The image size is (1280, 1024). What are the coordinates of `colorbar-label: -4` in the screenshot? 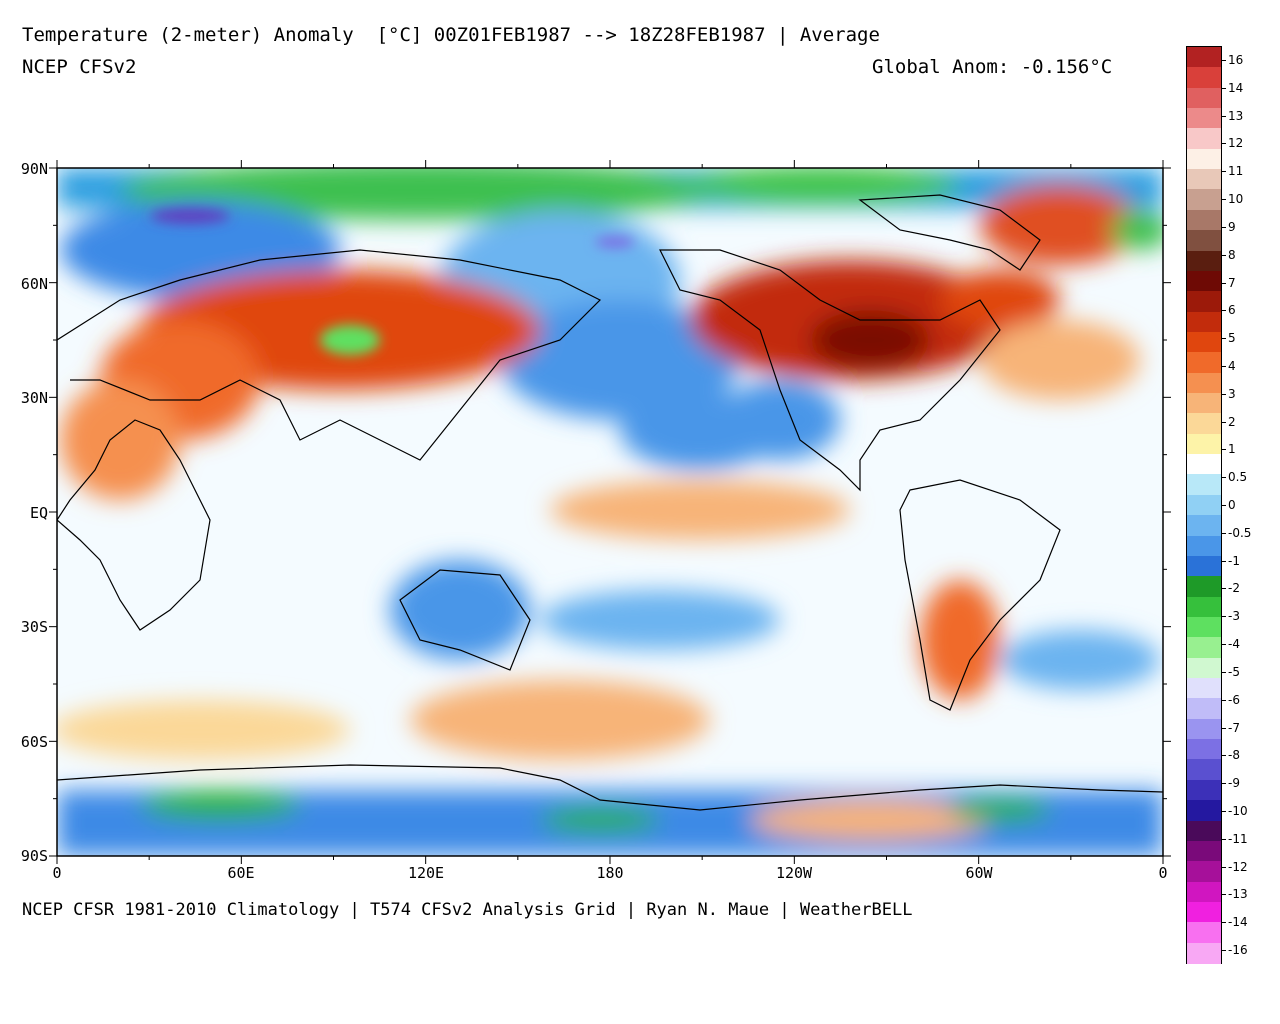 It's located at (1234, 644).